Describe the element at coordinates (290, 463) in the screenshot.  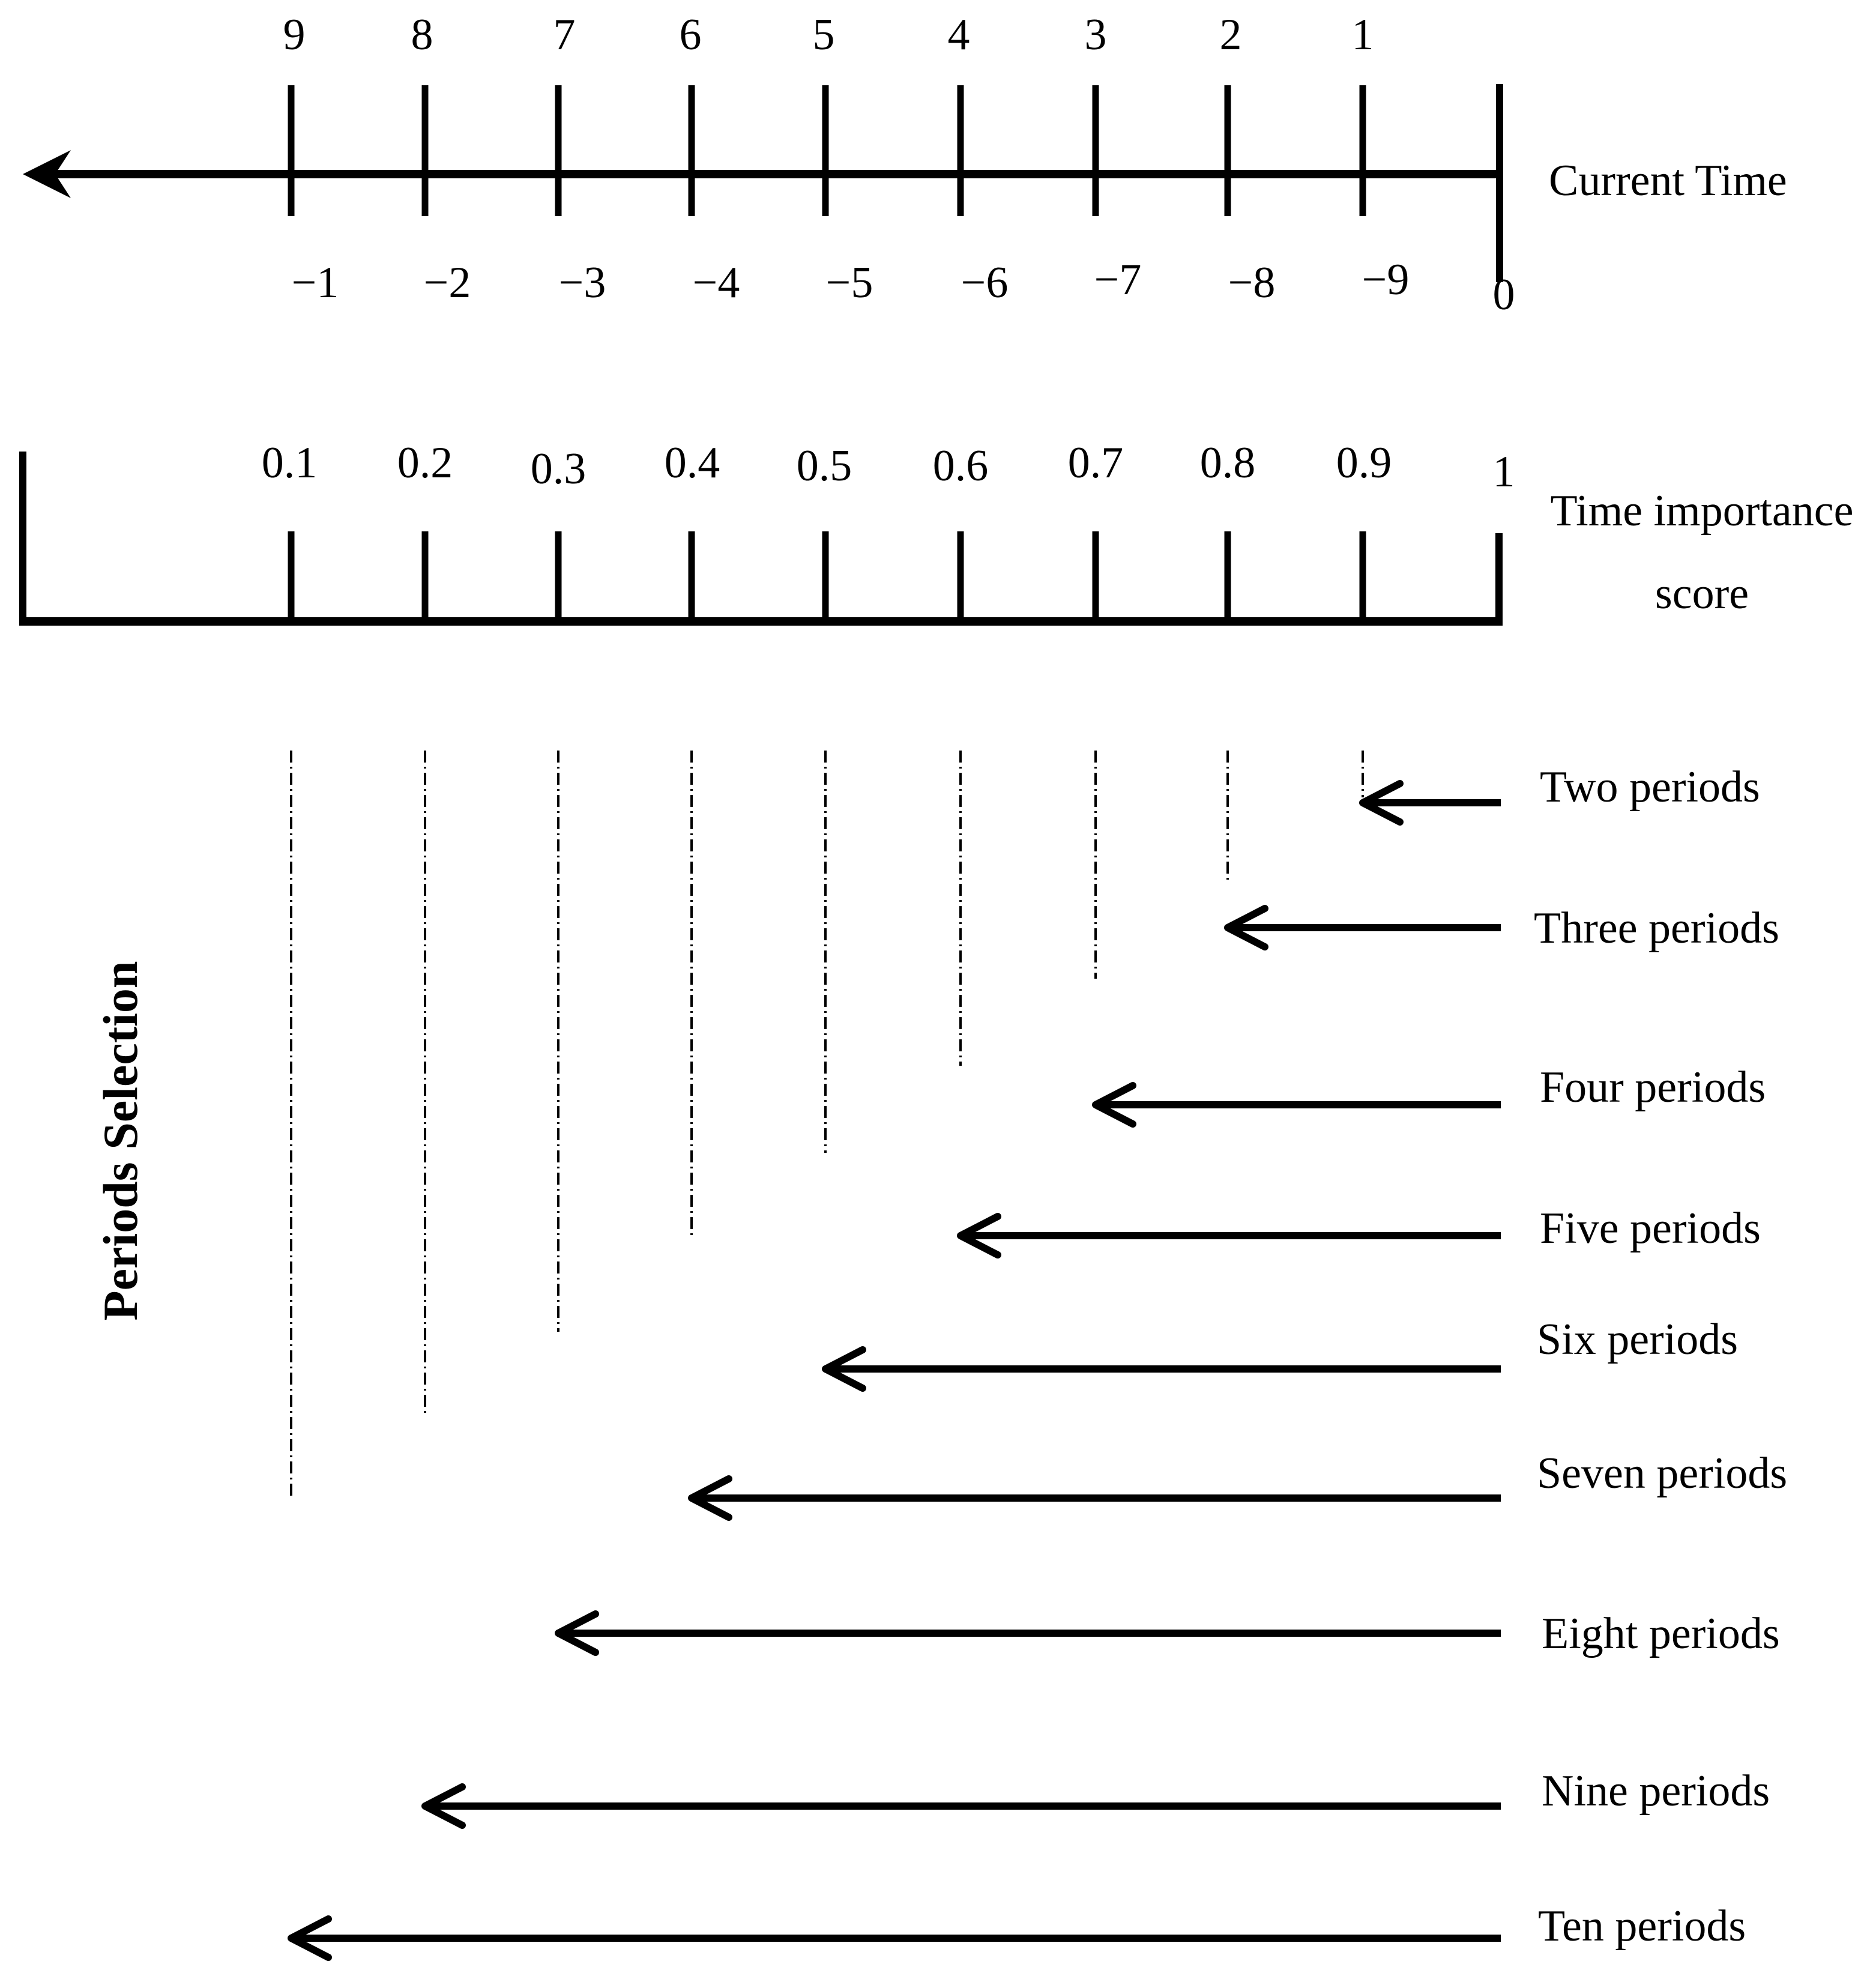
I see `score-label: 0.1` at that location.